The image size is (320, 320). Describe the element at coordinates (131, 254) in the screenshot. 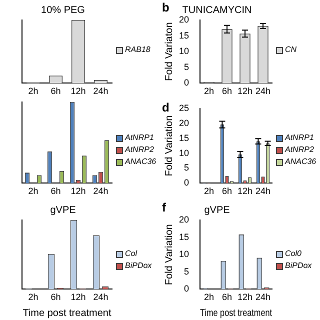

I see `legend-label: Col` at that location.